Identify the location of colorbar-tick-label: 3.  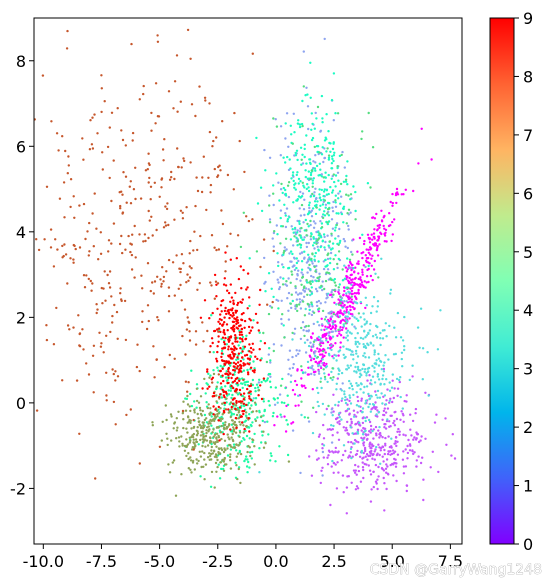
(528, 369).